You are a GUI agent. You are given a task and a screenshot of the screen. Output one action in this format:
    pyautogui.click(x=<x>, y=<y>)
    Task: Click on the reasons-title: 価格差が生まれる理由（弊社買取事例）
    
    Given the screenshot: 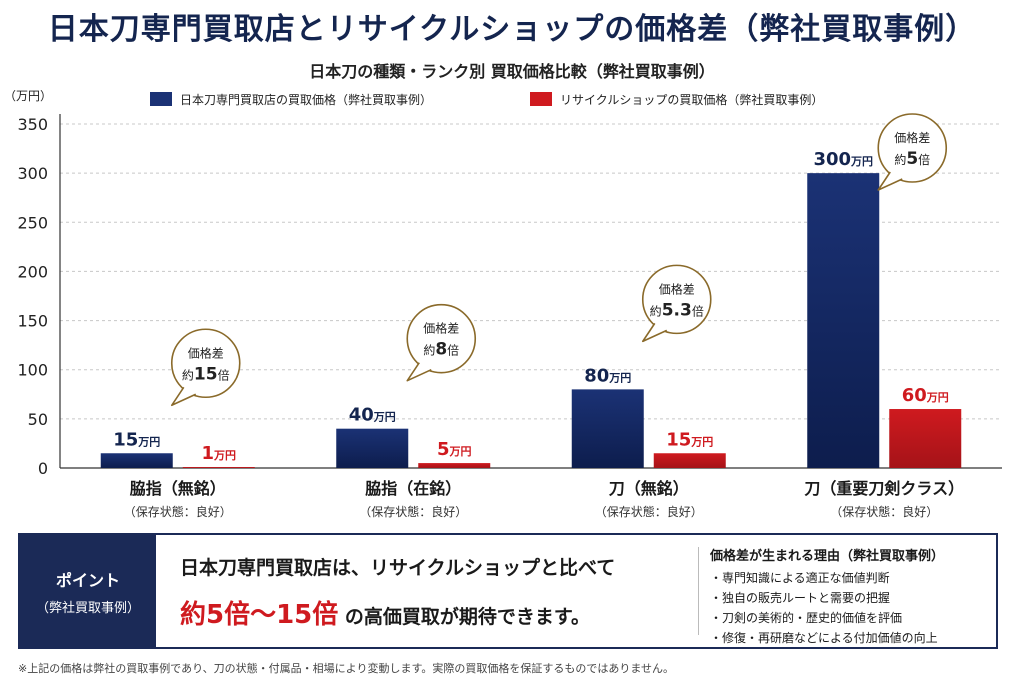 What is the action you would take?
    pyautogui.click(x=827, y=556)
    